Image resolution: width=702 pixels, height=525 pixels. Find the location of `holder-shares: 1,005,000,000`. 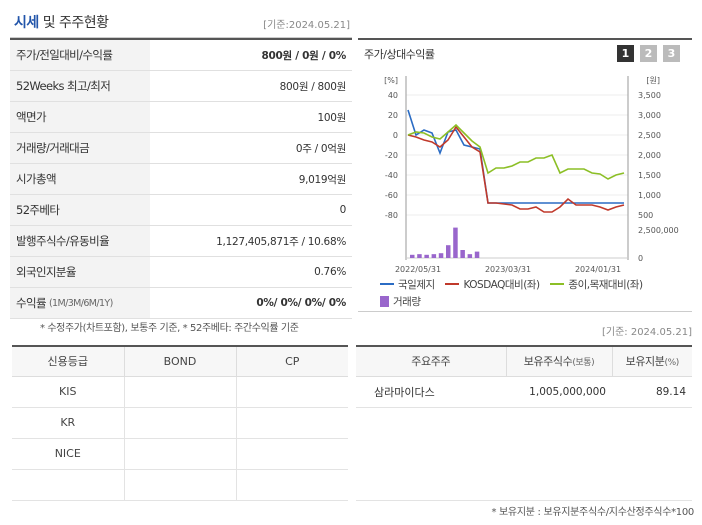

holder-shares: 1,005,000,000 is located at coordinates (559, 392).